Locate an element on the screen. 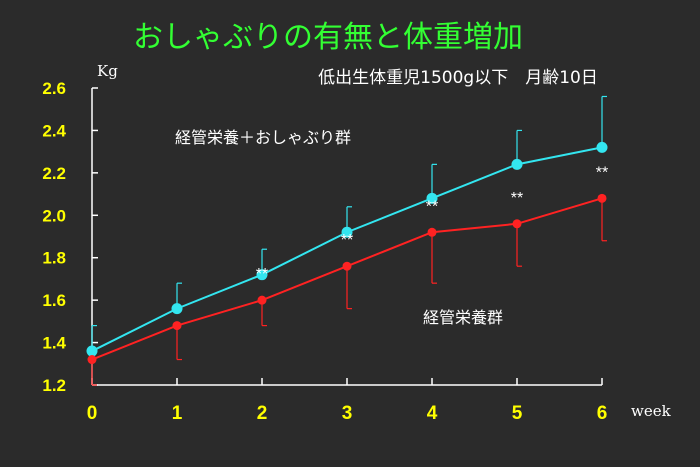  chart-subtitle: 低出生体重児1500g以下 月齢10日 is located at coordinates (458, 78).